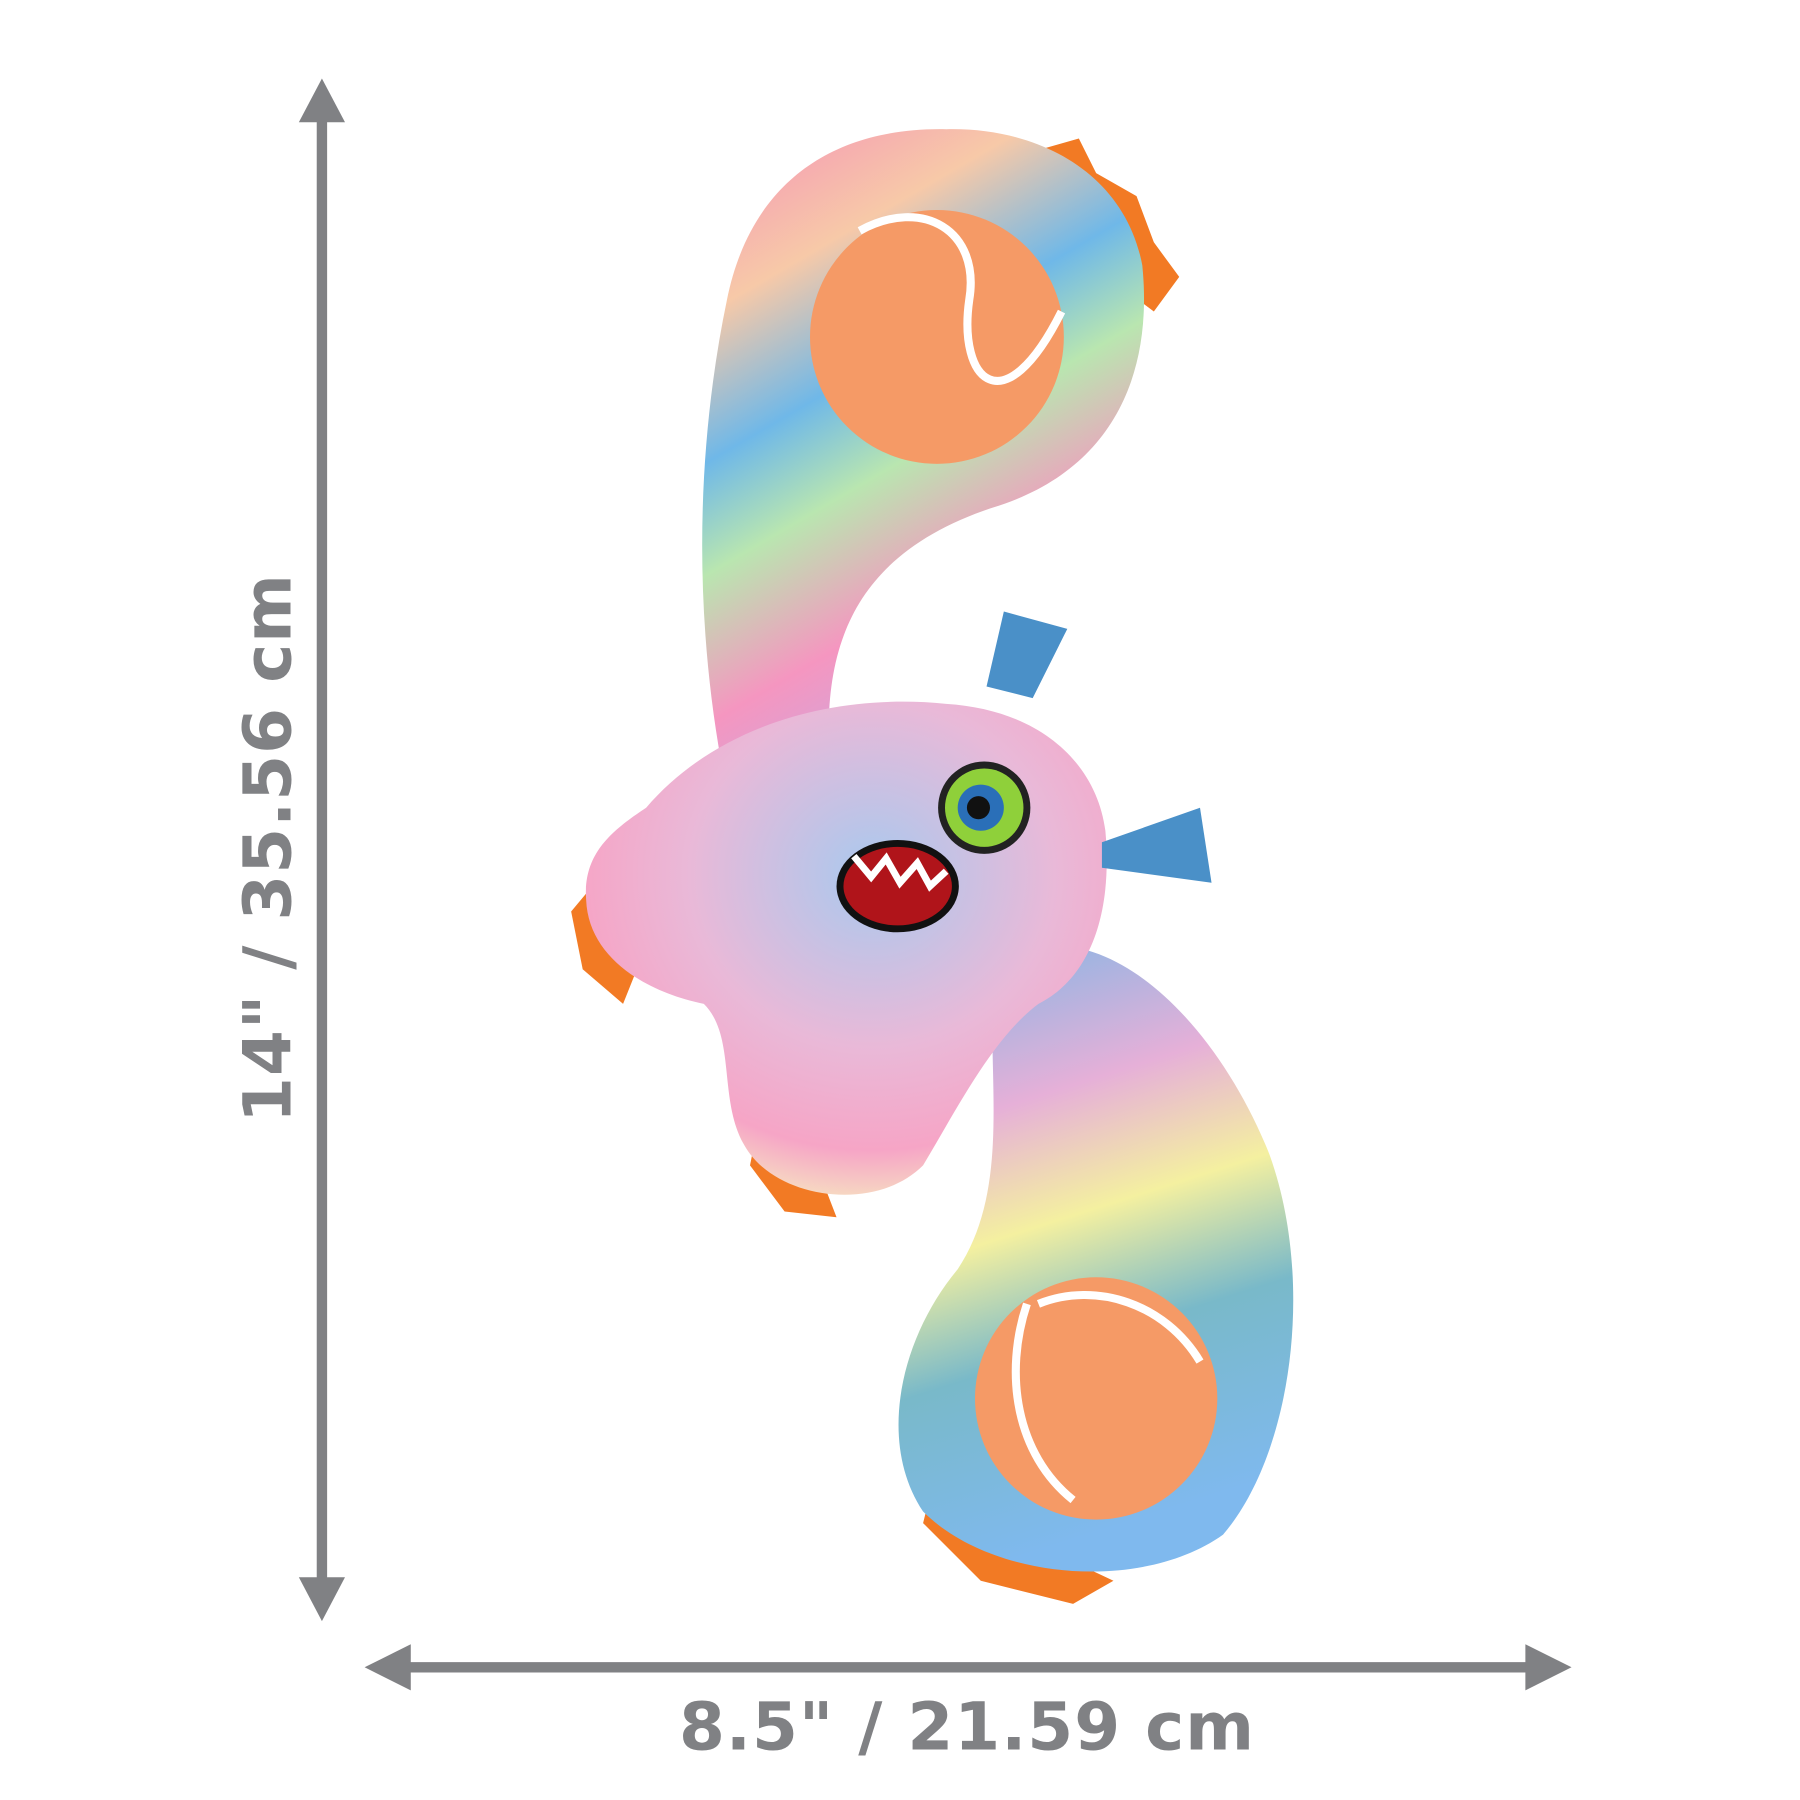 This screenshot has width=1800, height=1800. Describe the element at coordinates (897, 886) in the screenshot. I see `mouth-icon` at that location.